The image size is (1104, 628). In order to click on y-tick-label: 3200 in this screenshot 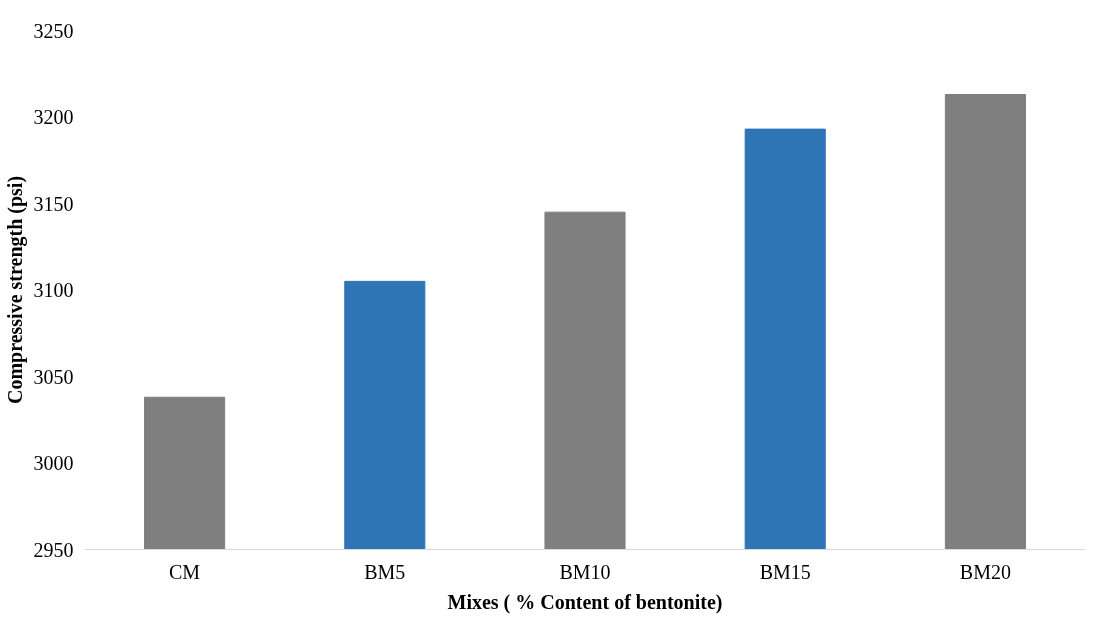, I will do `click(53, 117)`.